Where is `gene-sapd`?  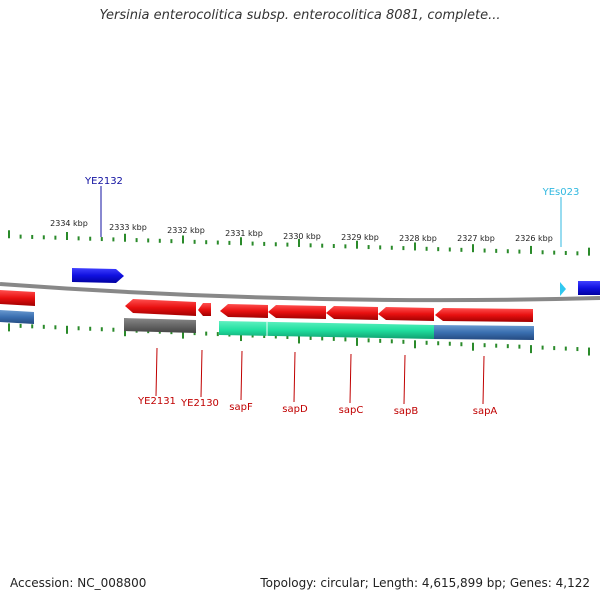 gene-sapd is located at coordinates (297, 312).